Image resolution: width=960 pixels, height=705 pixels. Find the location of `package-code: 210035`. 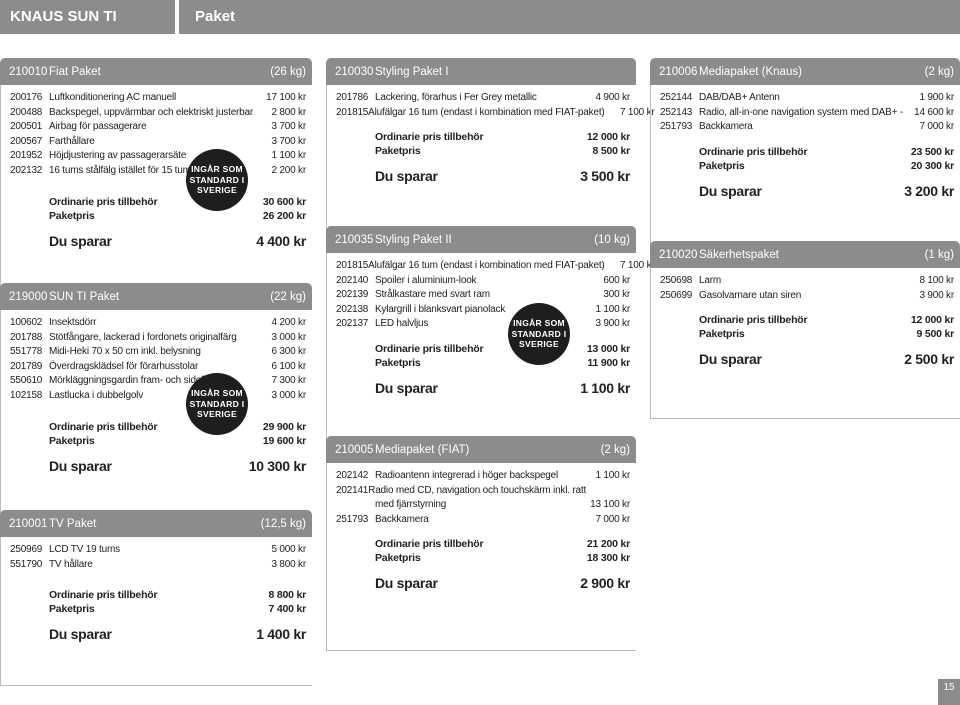

package-code: 210035 is located at coordinates (354, 239).